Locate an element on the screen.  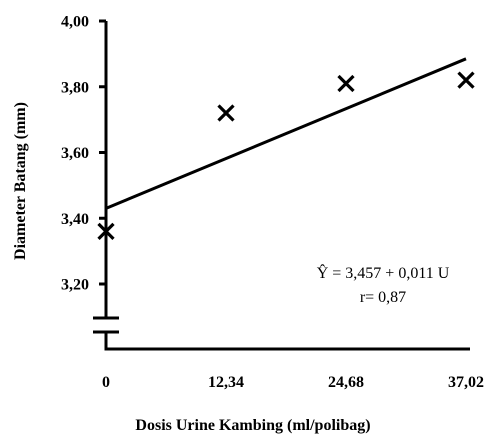
annotation-correlation: r= 0,87 is located at coordinates (383, 297).